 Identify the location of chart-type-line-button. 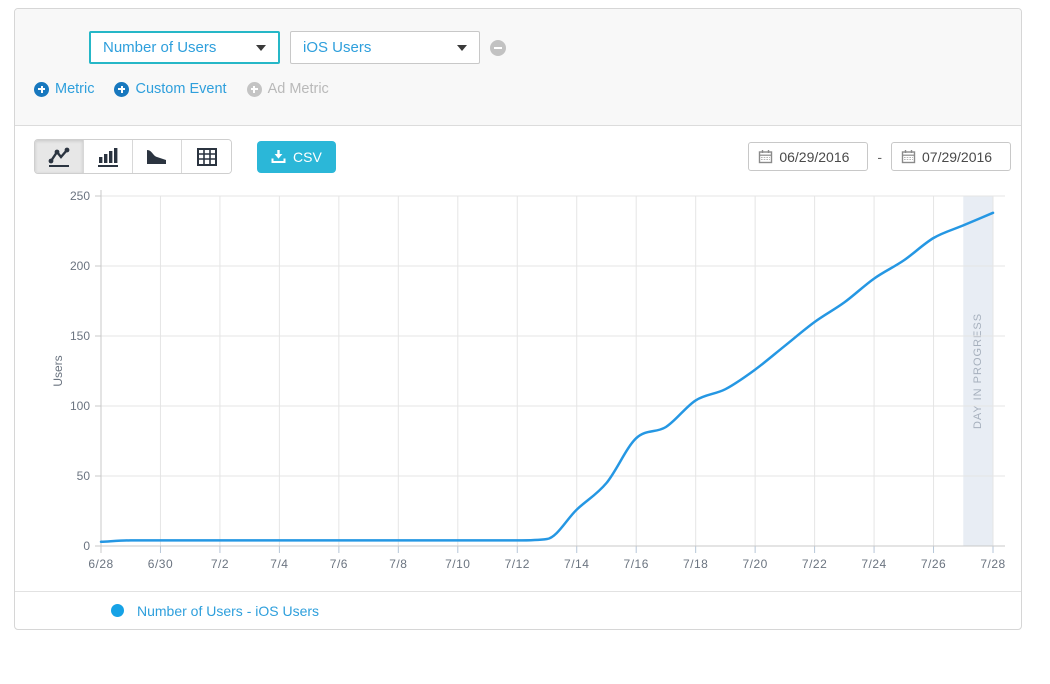
(59, 156).